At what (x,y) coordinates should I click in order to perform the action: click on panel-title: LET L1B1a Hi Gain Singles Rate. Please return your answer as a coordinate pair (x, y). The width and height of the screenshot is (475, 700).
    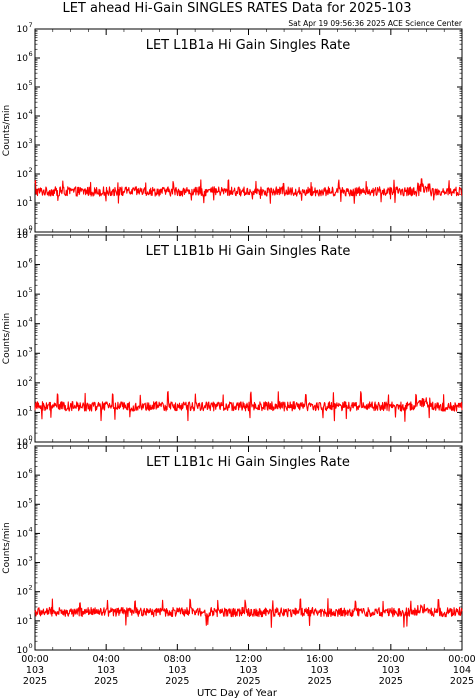
    Looking at the image, I should click on (248, 45).